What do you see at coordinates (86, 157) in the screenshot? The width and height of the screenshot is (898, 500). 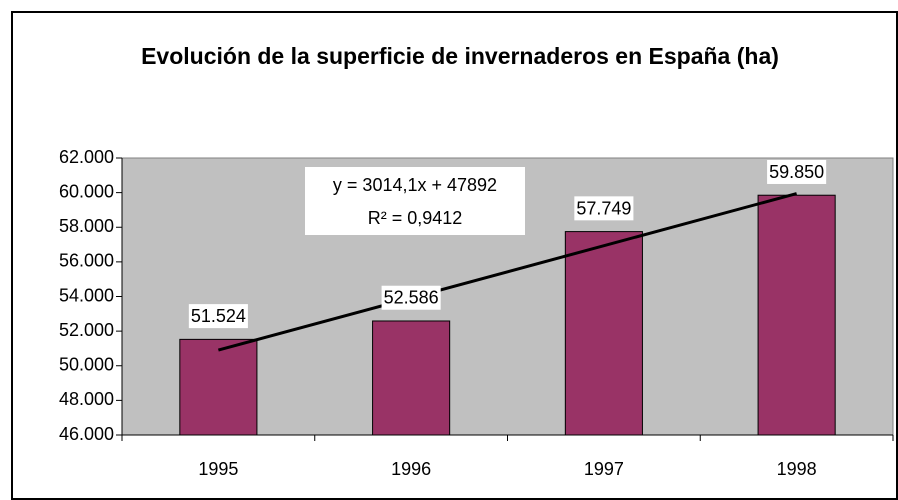 I see `y-tick-label: 62.000` at bounding box center [86, 157].